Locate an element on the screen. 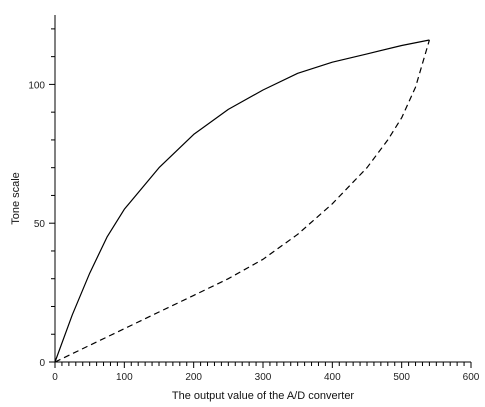 The height and width of the screenshot is (407, 485). x-tick-label: 500 is located at coordinates (401, 377).